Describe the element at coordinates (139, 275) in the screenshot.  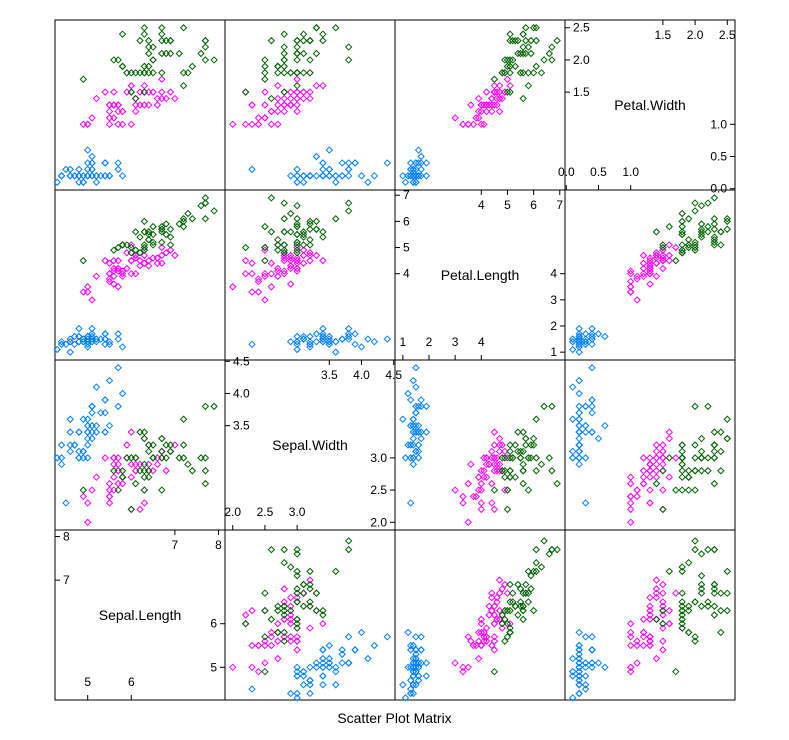
I see `panel-petal-length-vs-sepal-length` at that location.